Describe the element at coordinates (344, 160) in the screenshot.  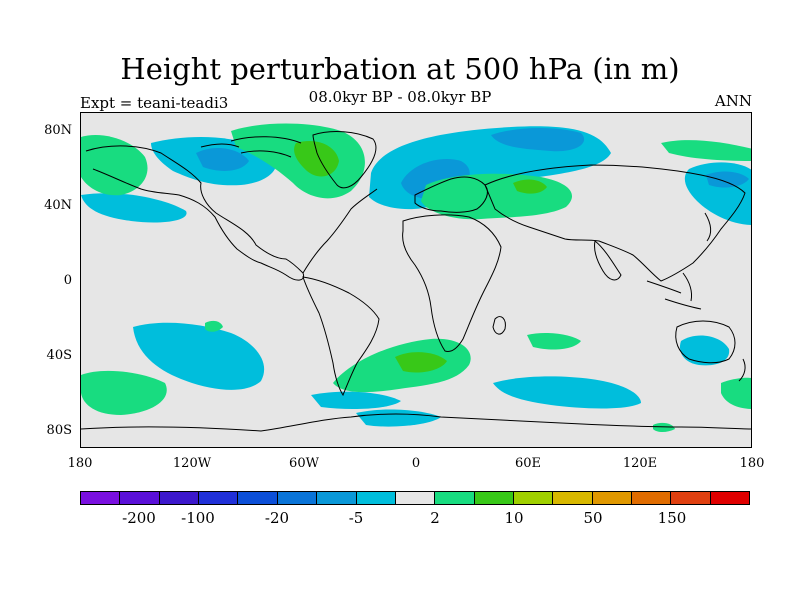
I see `greenland-coast` at that location.